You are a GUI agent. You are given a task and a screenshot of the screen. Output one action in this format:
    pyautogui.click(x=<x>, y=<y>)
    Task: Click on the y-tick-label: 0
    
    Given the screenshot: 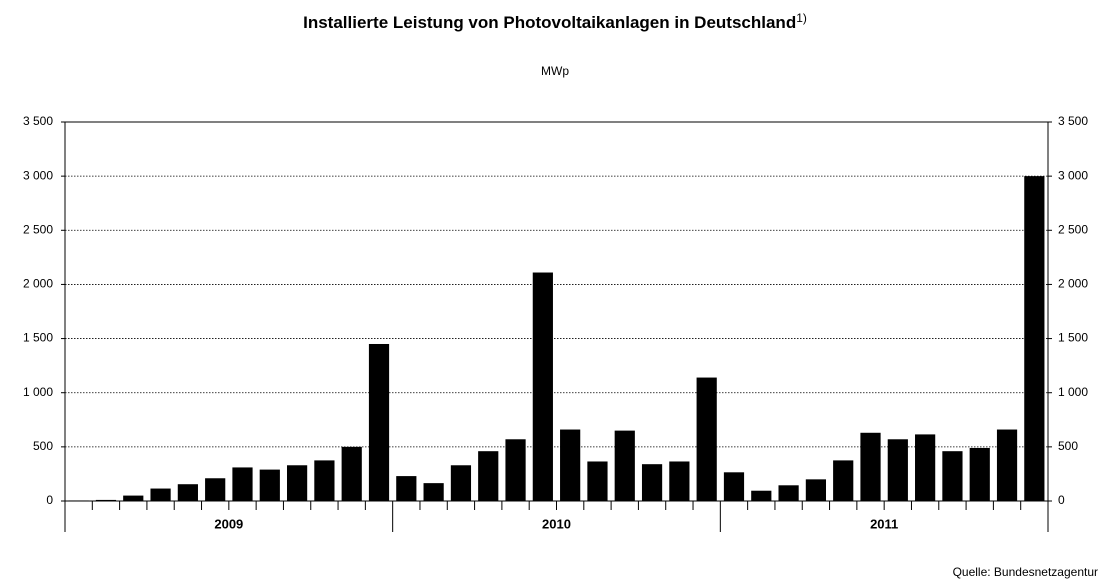 What is the action you would take?
    pyautogui.click(x=49, y=500)
    